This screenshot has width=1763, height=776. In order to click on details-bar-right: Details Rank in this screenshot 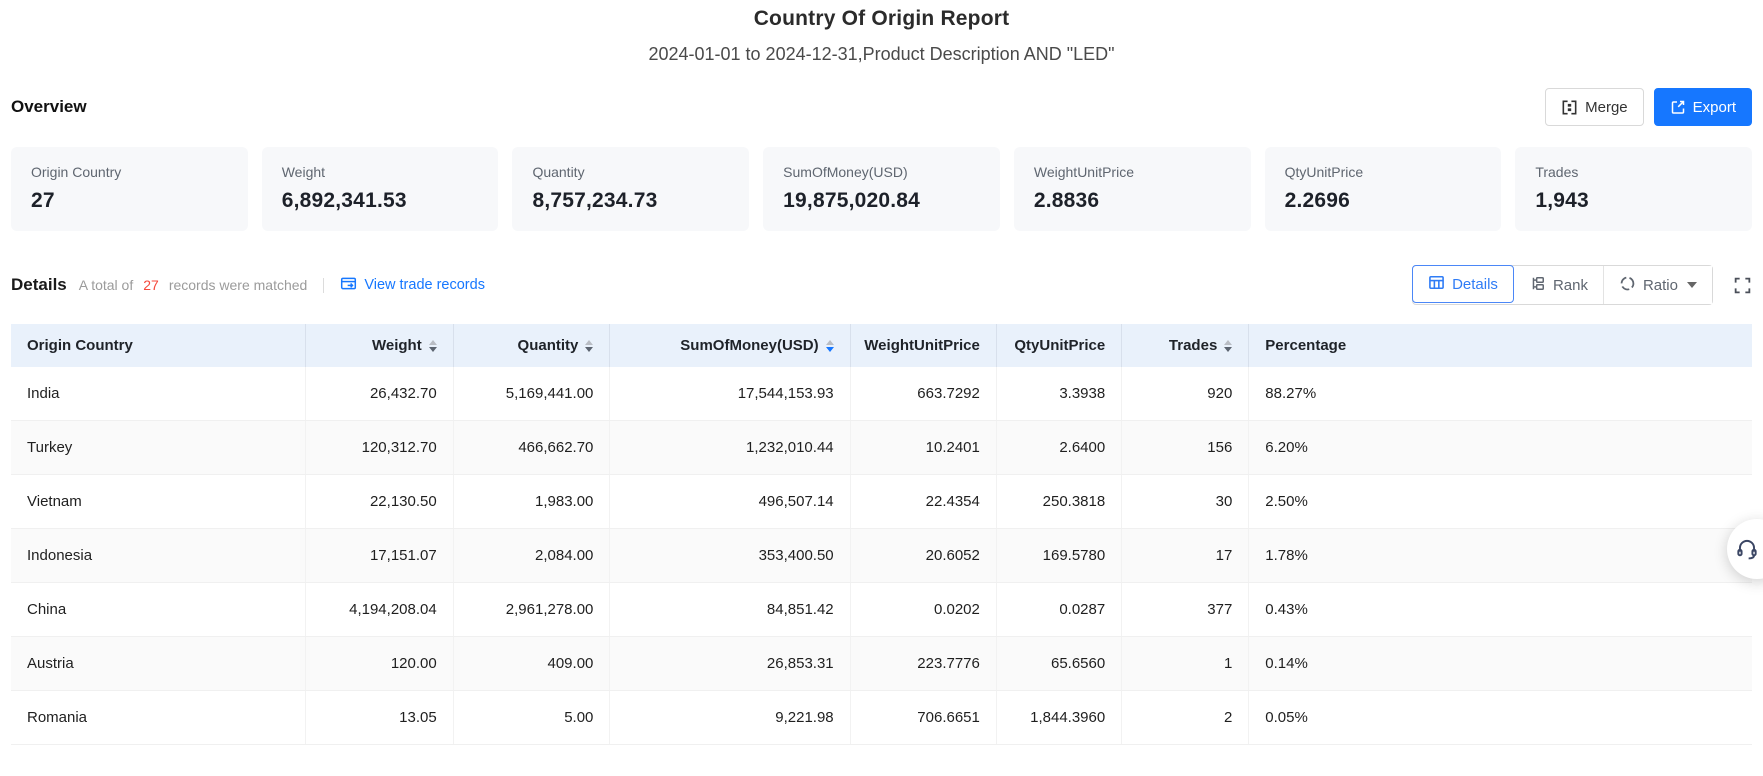, I will do `click(1582, 285)`.